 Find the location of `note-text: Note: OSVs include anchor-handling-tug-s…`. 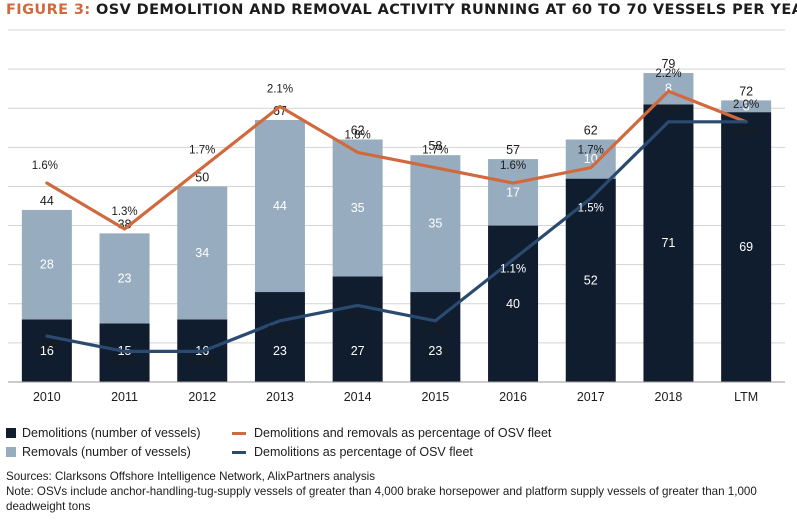

note-text: Note: OSVs include anchor-handling-tug-s… is located at coordinates (381, 499).